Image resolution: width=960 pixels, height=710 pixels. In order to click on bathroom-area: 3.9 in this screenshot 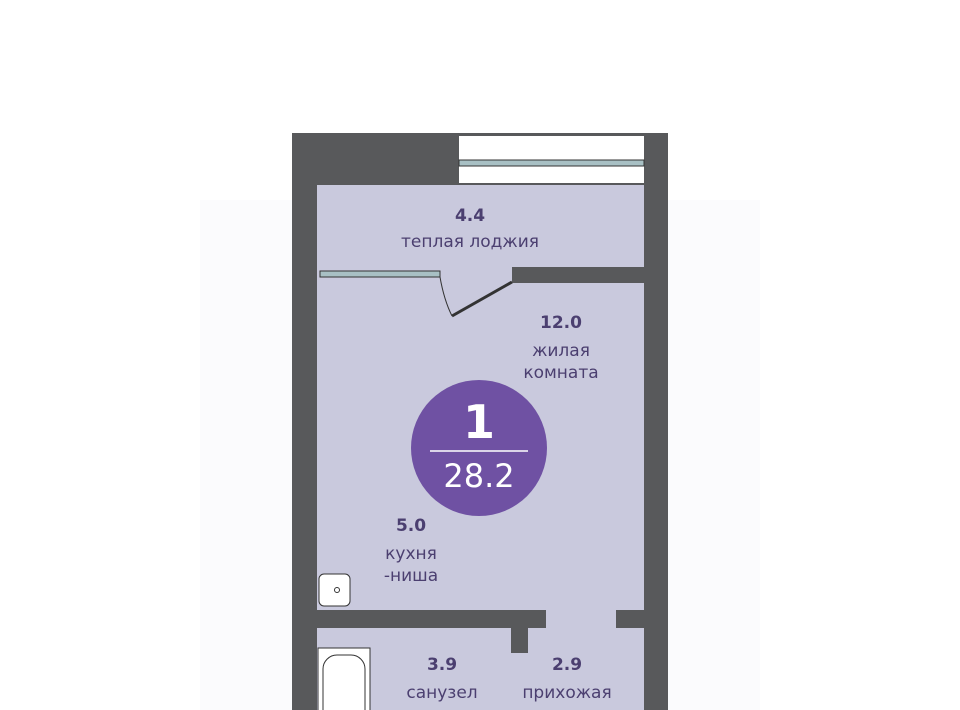, I will do `click(442, 665)`.